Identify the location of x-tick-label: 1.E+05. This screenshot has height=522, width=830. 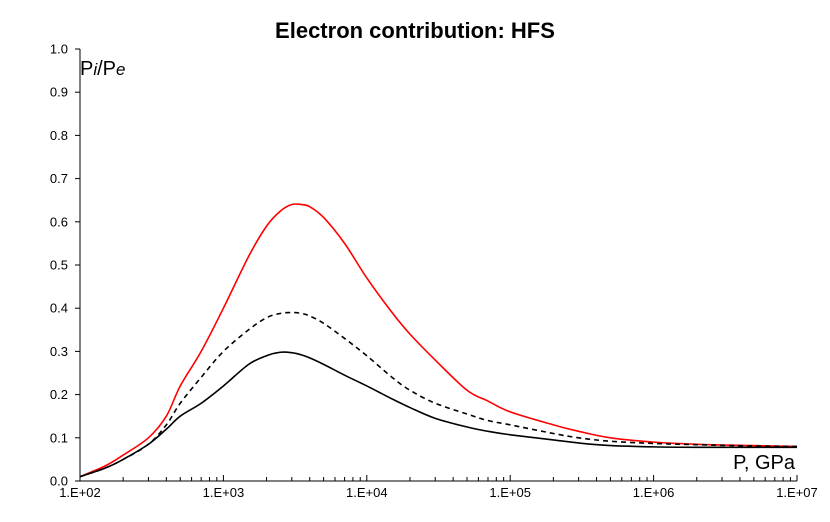
(510, 492).